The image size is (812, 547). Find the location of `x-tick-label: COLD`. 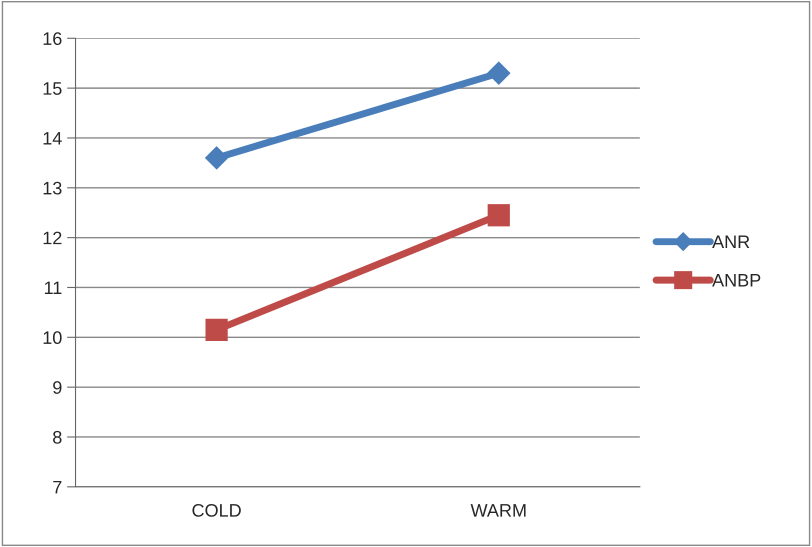

x-tick-label: COLD is located at coordinates (216, 510).